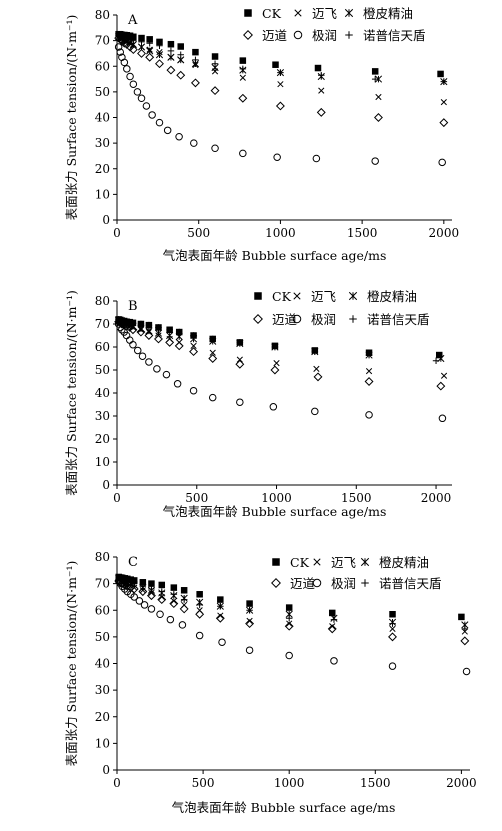 This screenshot has height=831, width=502. What do you see at coordinates (410, 583) in the screenshot?
I see `legend-label: 诺普信天盾` at bounding box center [410, 583].